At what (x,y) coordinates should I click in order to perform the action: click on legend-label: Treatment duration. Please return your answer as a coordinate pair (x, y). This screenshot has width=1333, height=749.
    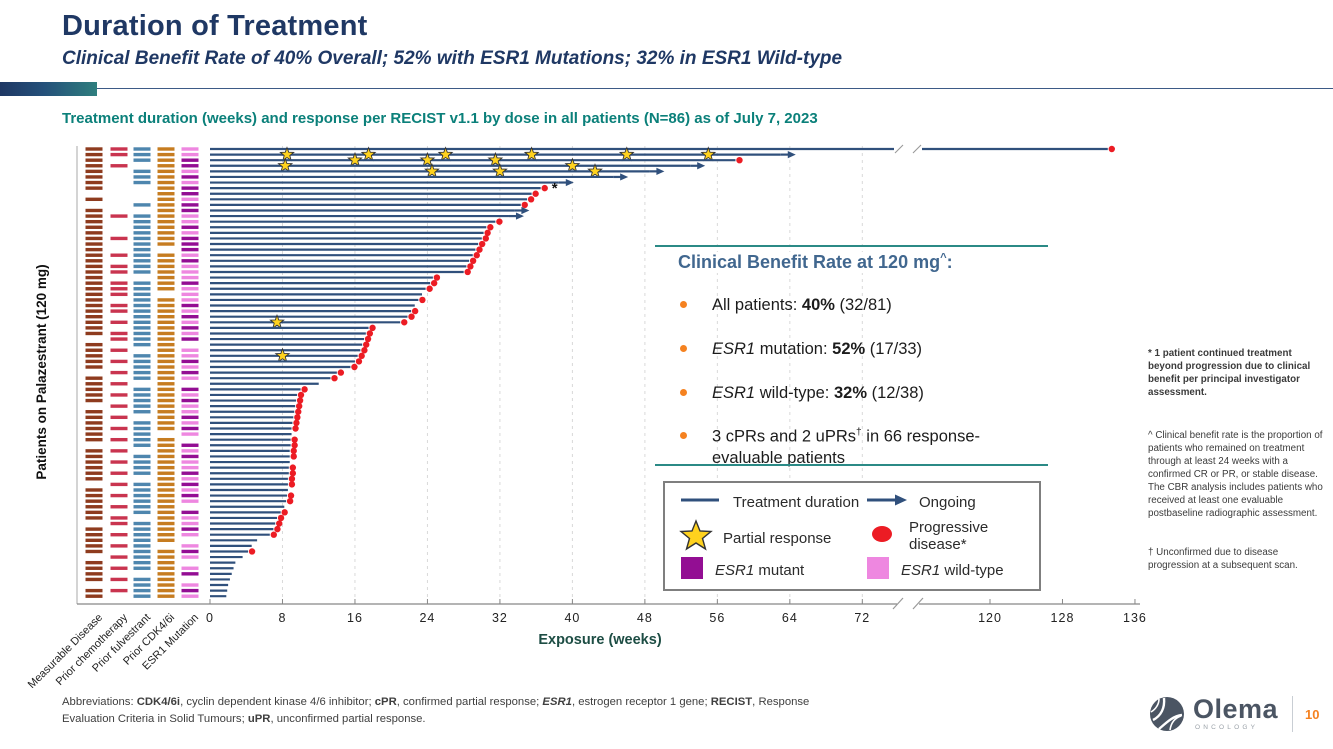
    Looking at the image, I should click on (796, 502).